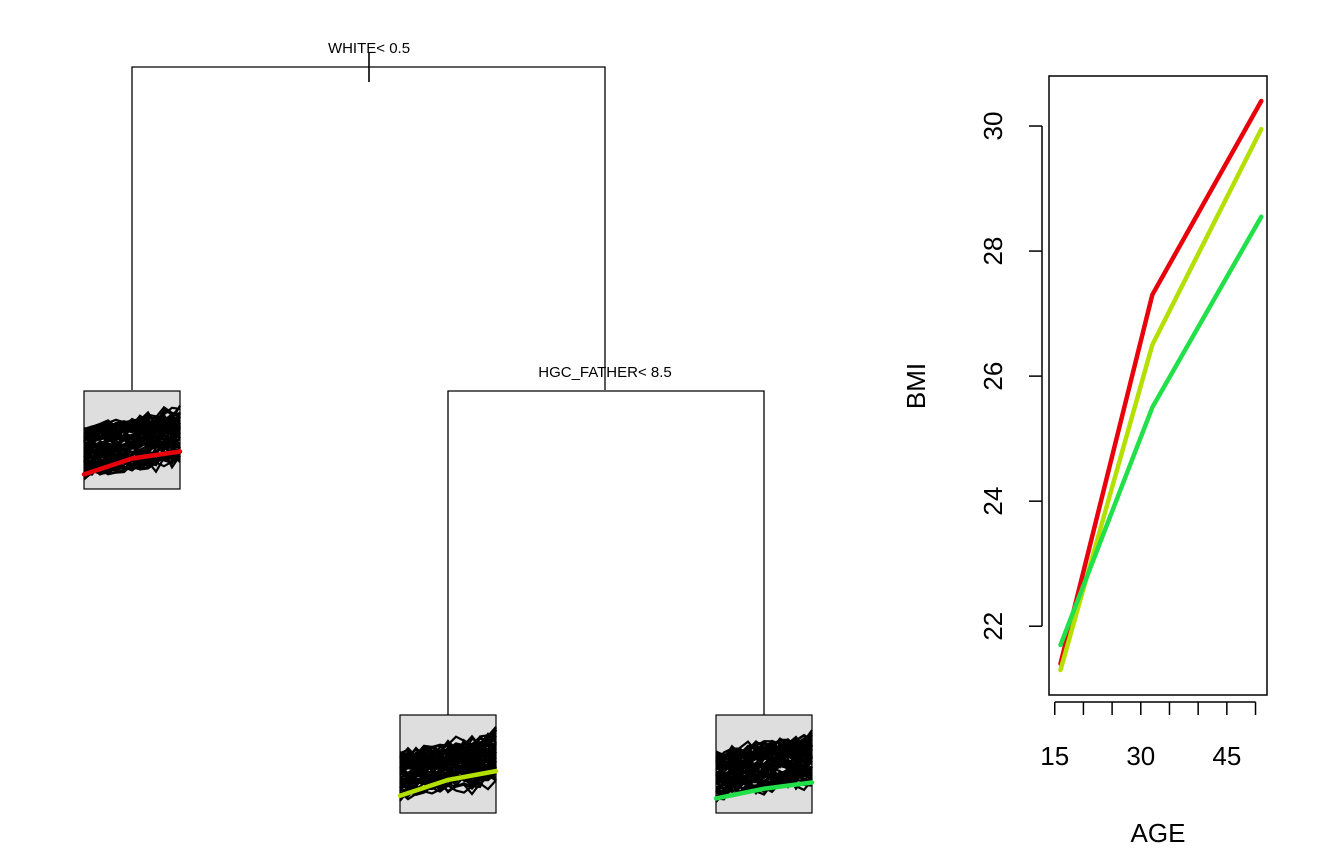 The height and width of the screenshot is (865, 1344). I want to click on plot-frame, so click(1158, 385).